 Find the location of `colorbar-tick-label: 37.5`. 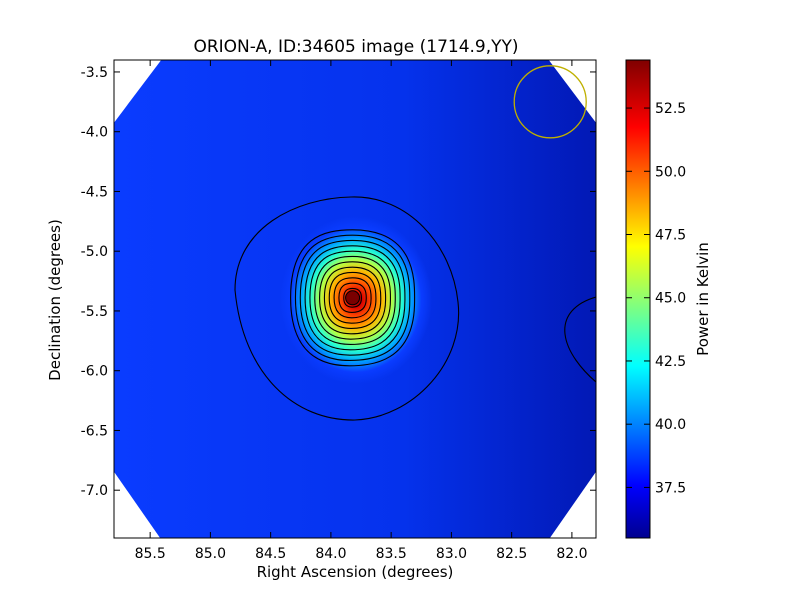

colorbar-tick-label: 37.5 is located at coordinates (670, 488).